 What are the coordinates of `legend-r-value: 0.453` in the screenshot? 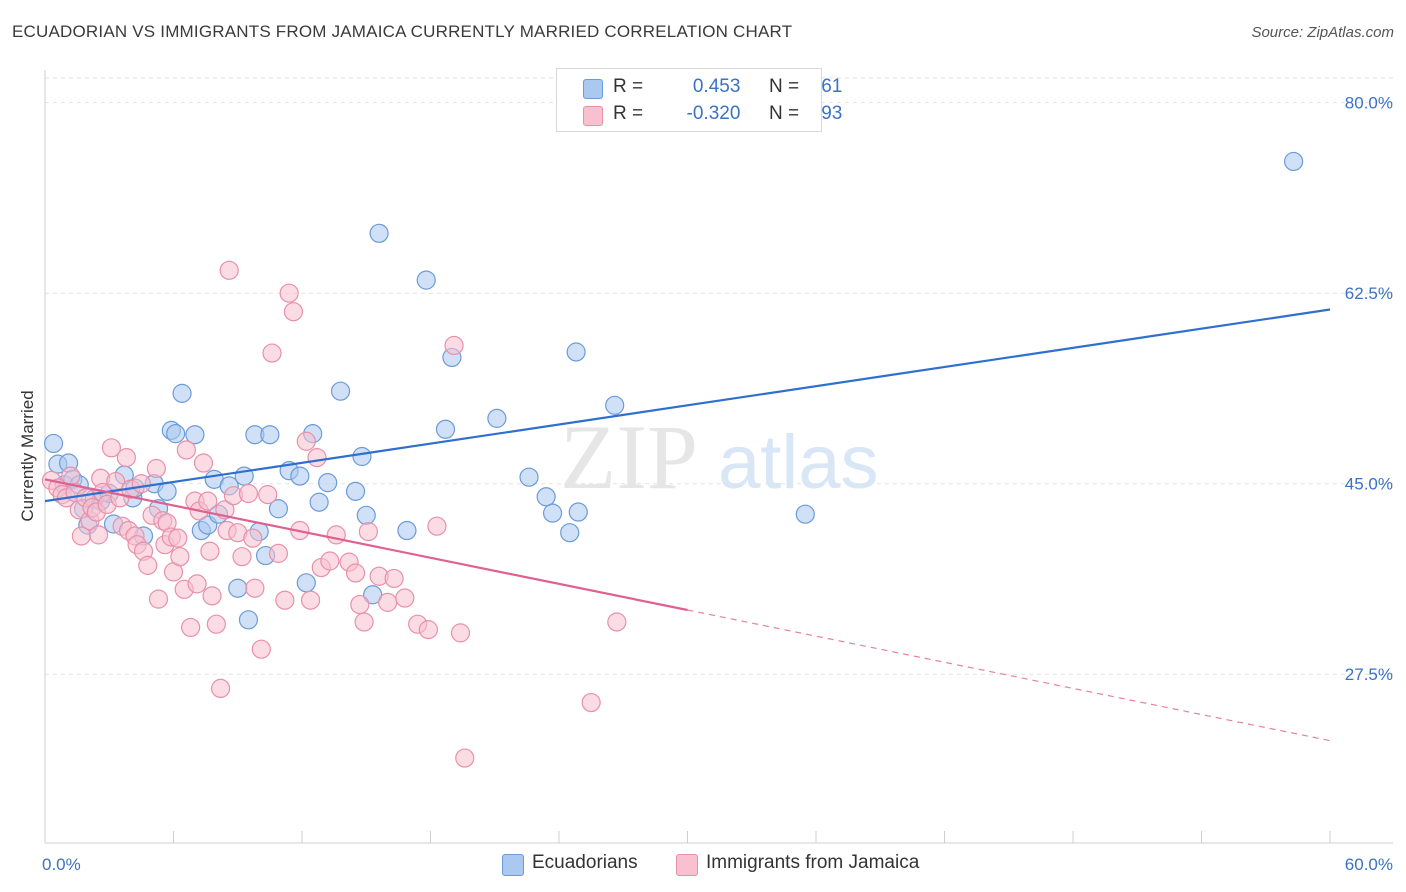 It's located at (716, 86).